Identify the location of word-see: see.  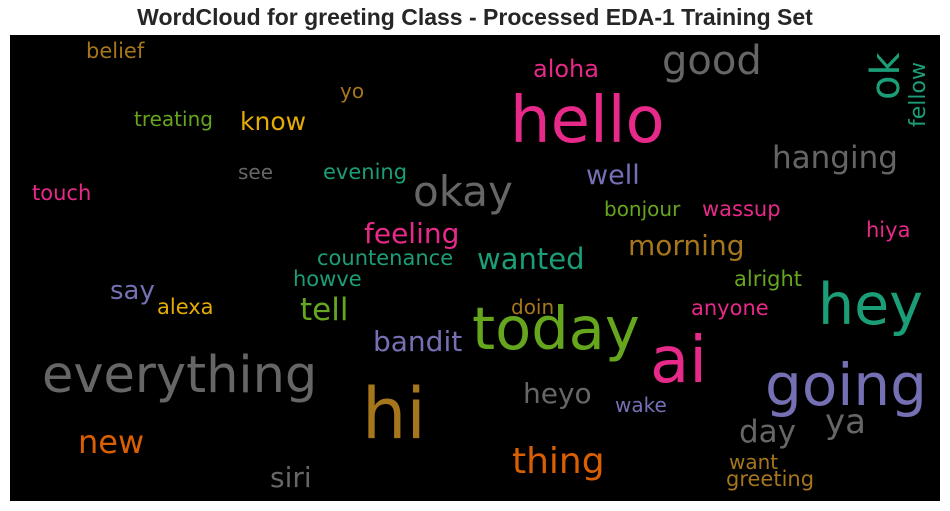
(256, 172).